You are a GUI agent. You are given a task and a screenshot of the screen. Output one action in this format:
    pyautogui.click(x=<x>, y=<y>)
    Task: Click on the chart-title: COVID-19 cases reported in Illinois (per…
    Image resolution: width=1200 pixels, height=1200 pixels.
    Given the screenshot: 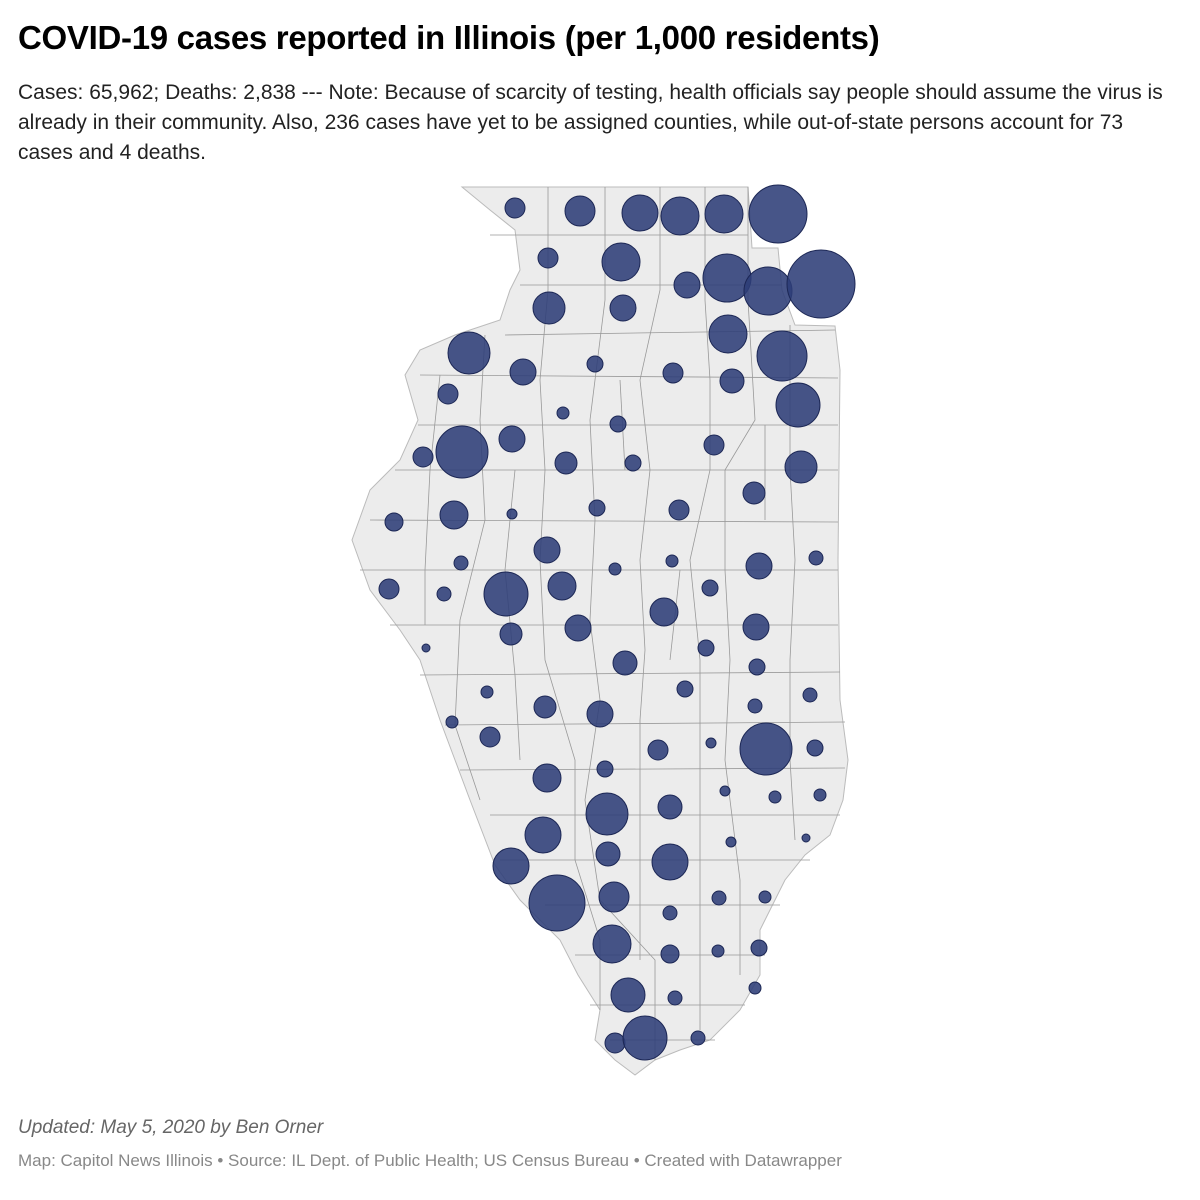 What is the action you would take?
    pyautogui.click(x=449, y=37)
    